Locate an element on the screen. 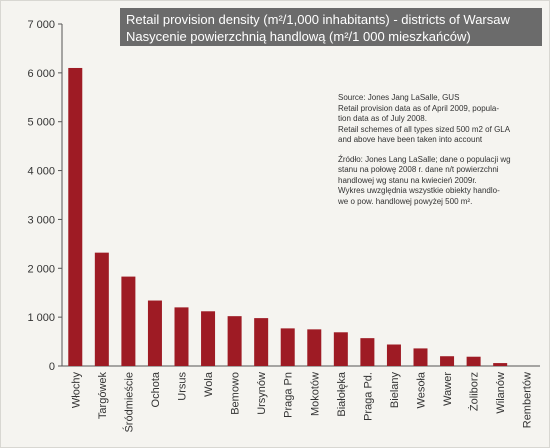 This screenshot has height=448, width=550. y-tick-label: 0 is located at coordinates (52, 367).